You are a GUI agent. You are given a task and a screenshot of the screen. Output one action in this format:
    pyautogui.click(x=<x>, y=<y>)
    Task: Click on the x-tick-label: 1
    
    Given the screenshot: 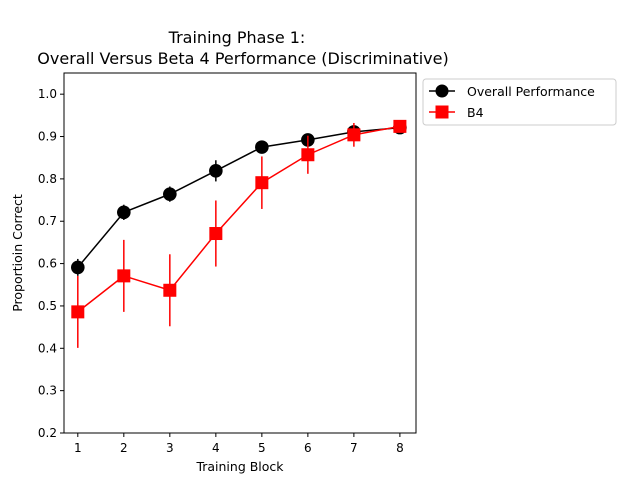 What is the action you would take?
    pyautogui.click(x=78, y=448)
    